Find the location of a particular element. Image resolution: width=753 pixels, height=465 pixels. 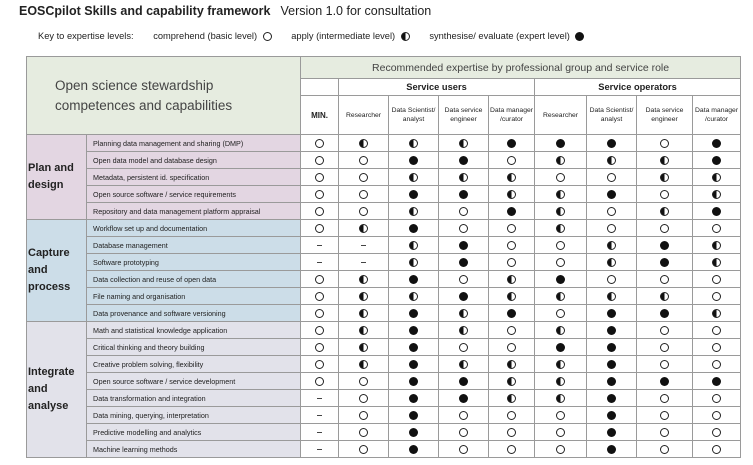

column-header: Data manager /curator is located at coordinates (717, 115).